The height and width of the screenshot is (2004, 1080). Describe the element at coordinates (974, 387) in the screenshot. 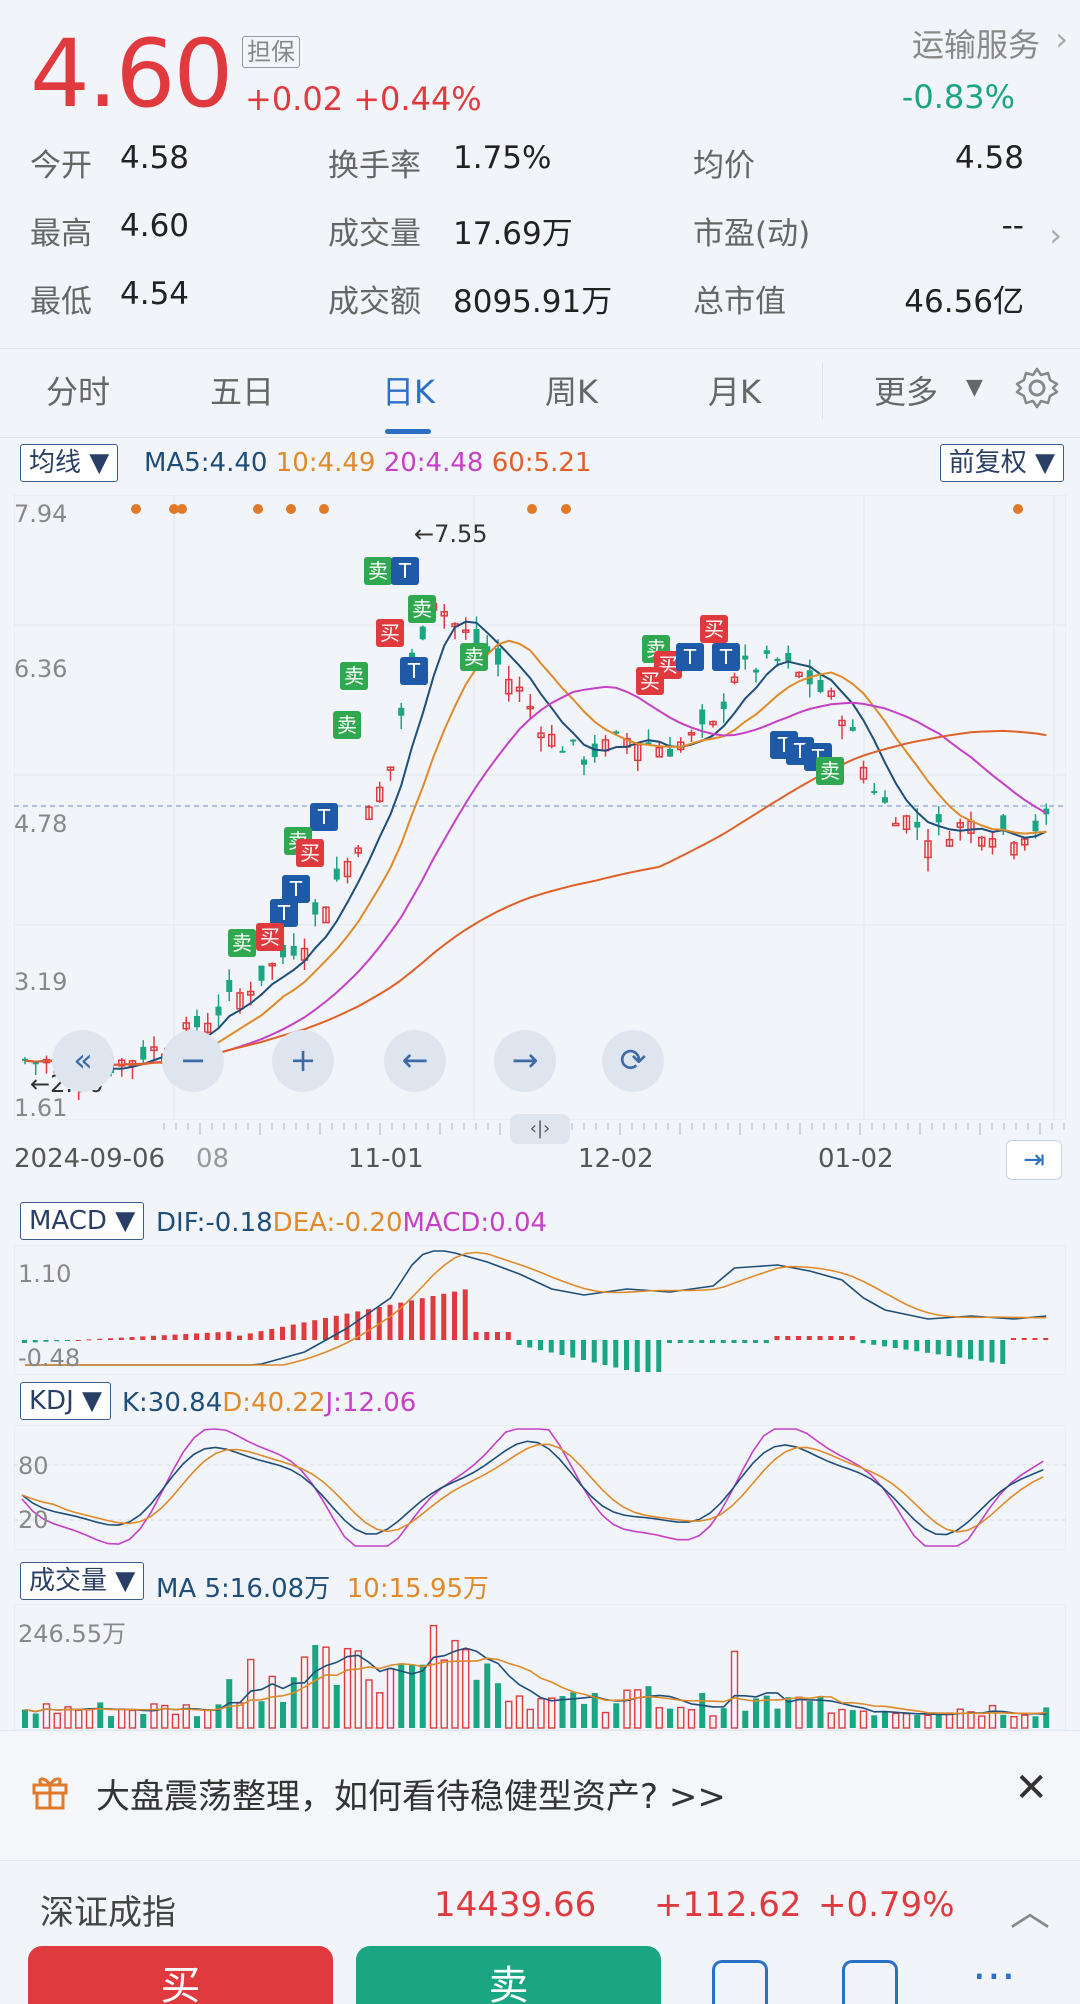

I see `caret-down-icon: ▼` at that location.